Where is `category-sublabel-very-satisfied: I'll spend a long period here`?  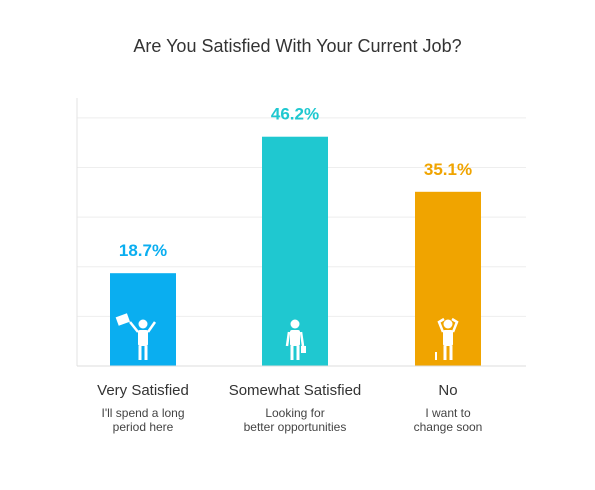
category-sublabel-very-satisfied: I'll spend a long period here is located at coordinates (143, 420).